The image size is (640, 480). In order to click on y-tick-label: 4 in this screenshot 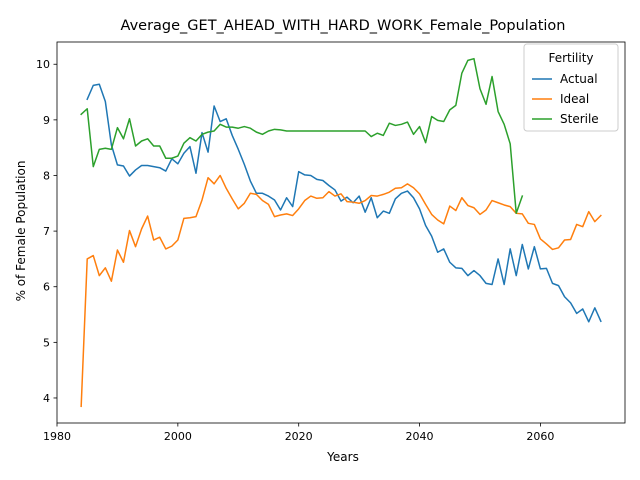, I will do `click(46, 398)`.